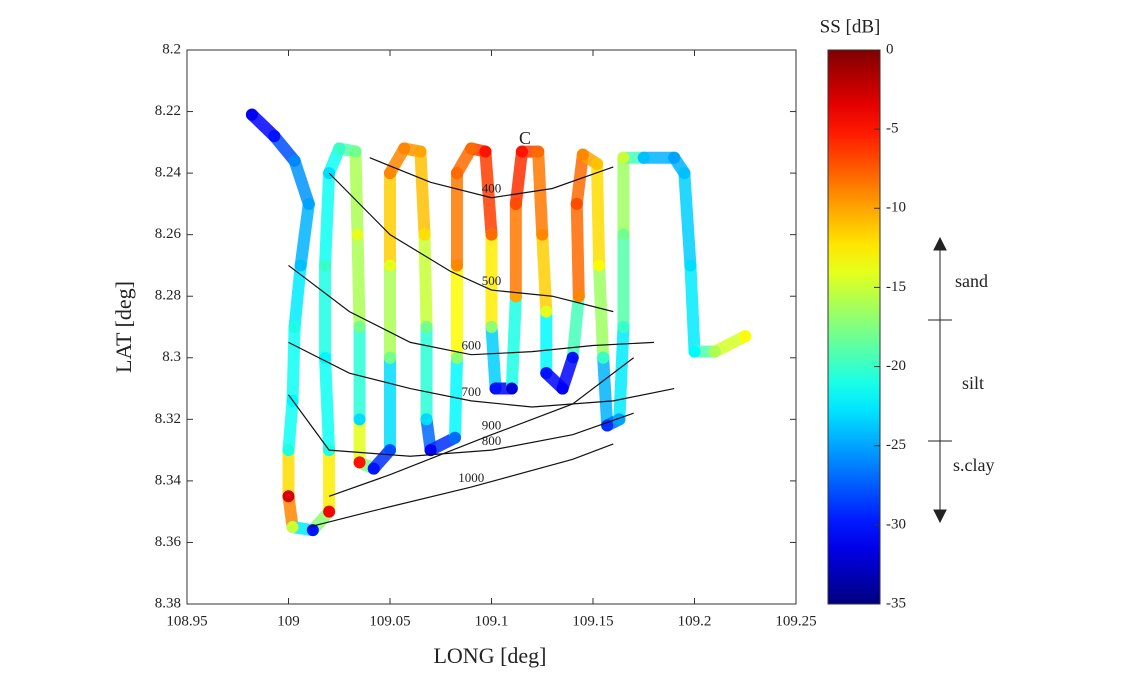  I want to click on y-tick-label: 8.28, so click(168, 296).